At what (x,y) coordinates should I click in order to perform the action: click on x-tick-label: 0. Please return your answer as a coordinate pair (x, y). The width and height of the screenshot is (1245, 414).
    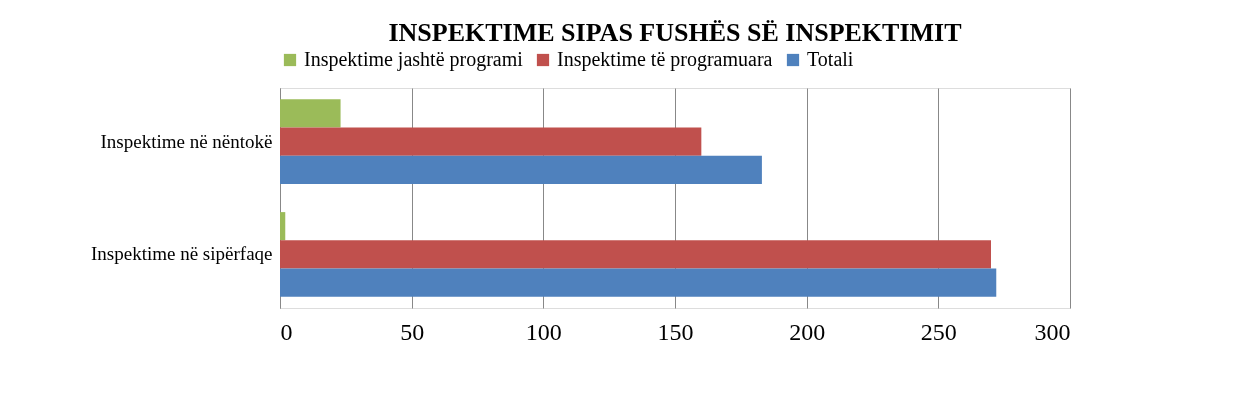
    Looking at the image, I should click on (286, 331).